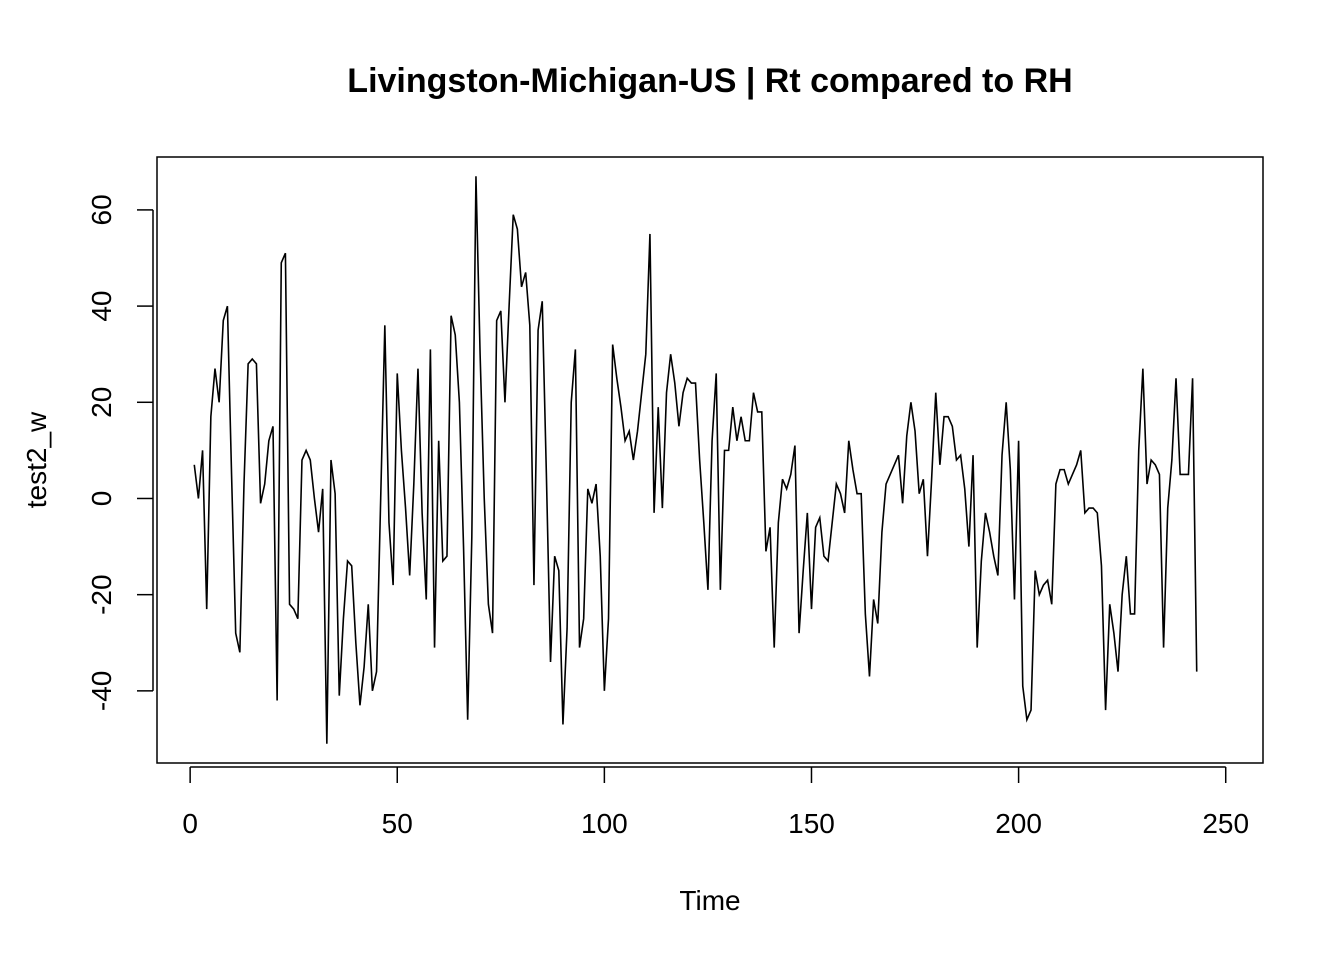  What do you see at coordinates (101, 306) in the screenshot?
I see `y-tick-label: 40` at bounding box center [101, 306].